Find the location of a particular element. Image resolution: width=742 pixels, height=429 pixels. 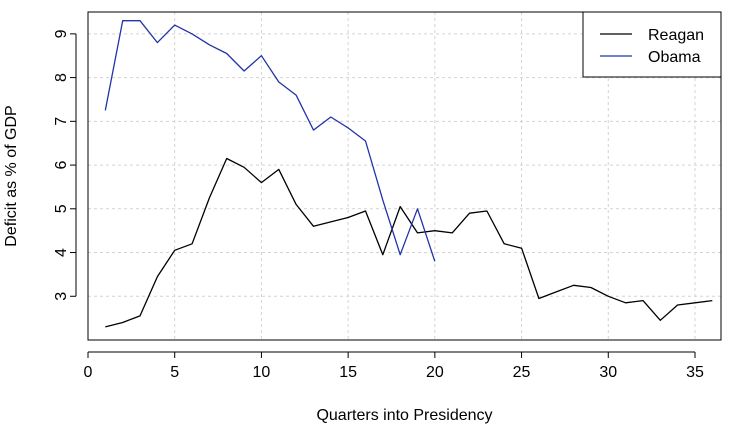

x-tick-label: 25 is located at coordinates (522, 372).